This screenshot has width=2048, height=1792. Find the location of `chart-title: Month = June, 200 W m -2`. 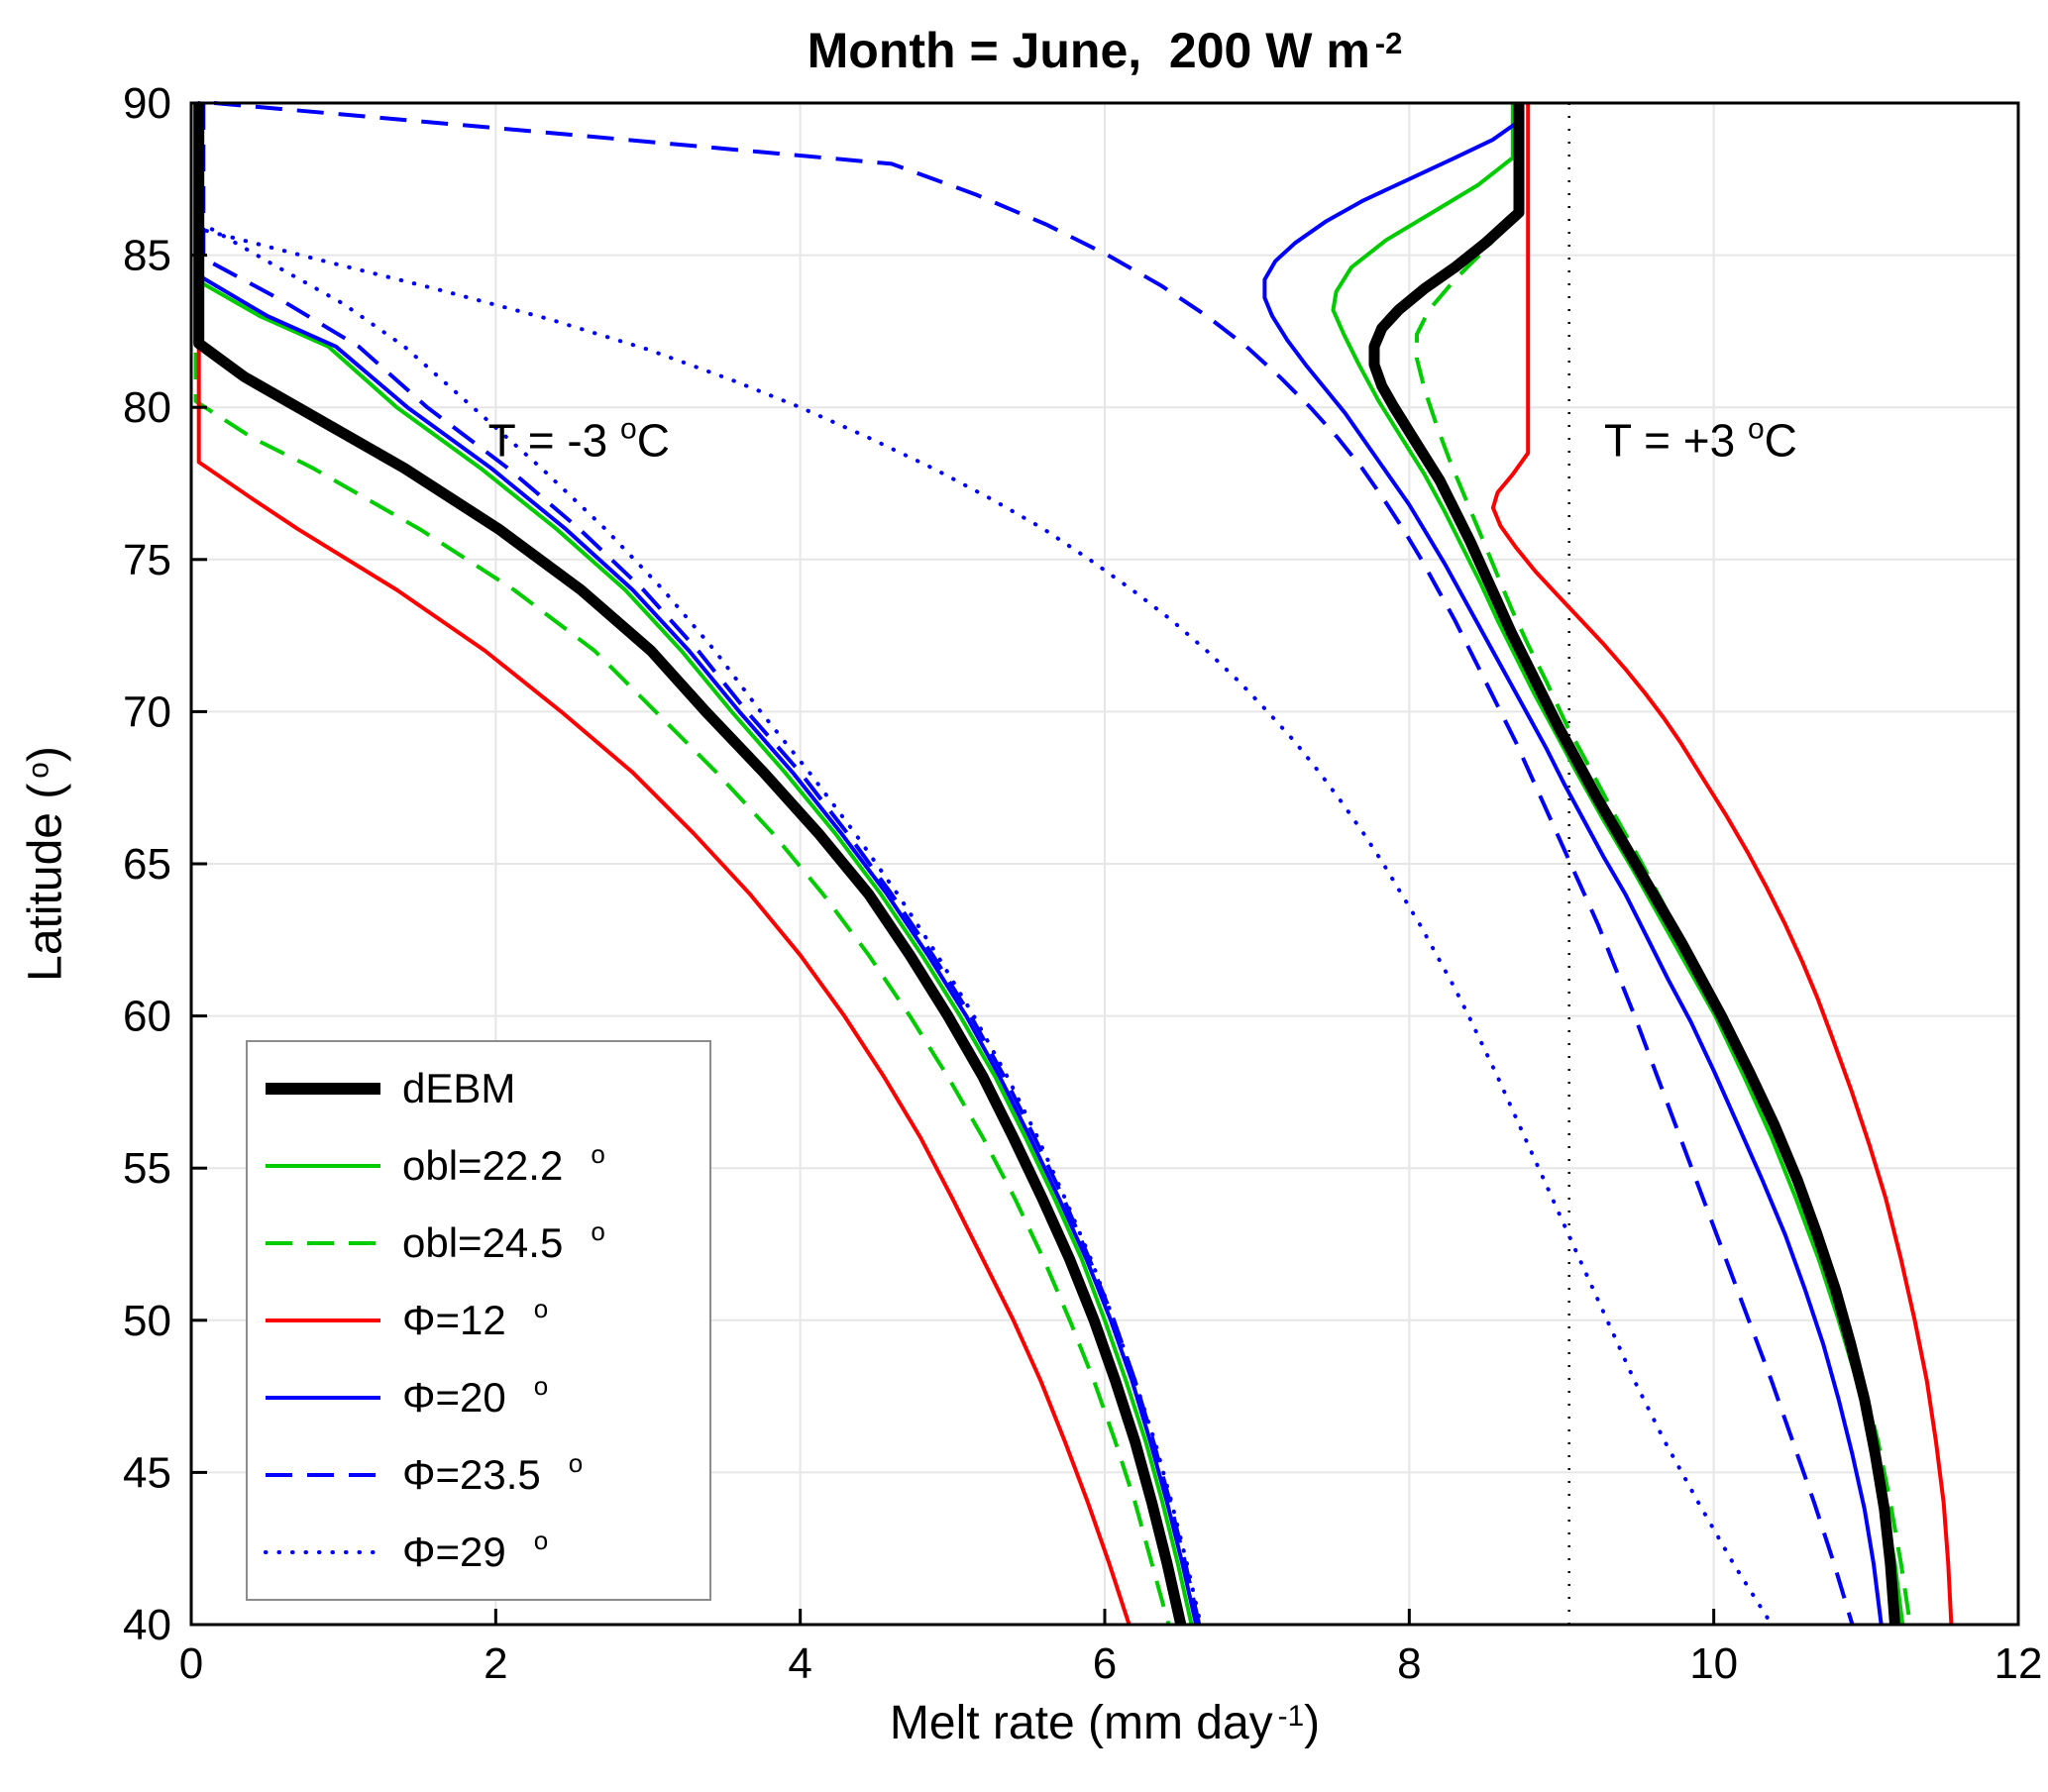

chart-title: Month = June, 200 W m -2 is located at coordinates (1104, 51).